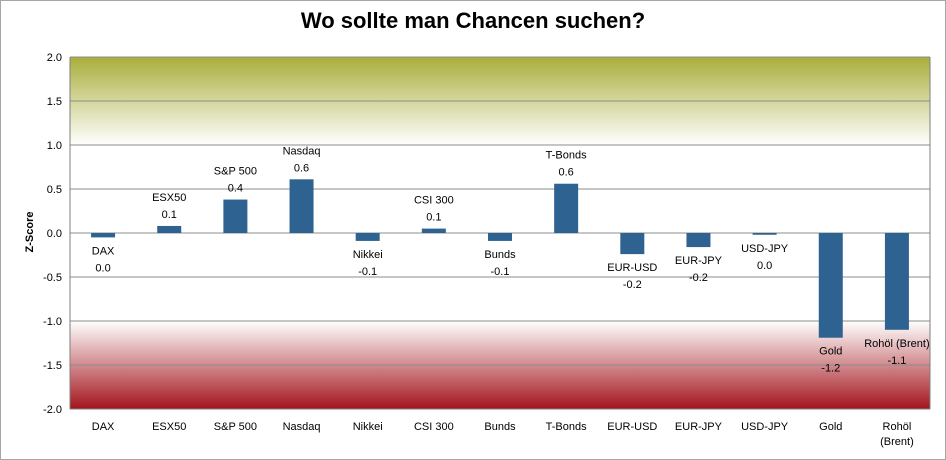 This screenshot has width=946, height=460. What do you see at coordinates (897, 427) in the screenshot?
I see `x-tick-label: Rohöl` at bounding box center [897, 427].